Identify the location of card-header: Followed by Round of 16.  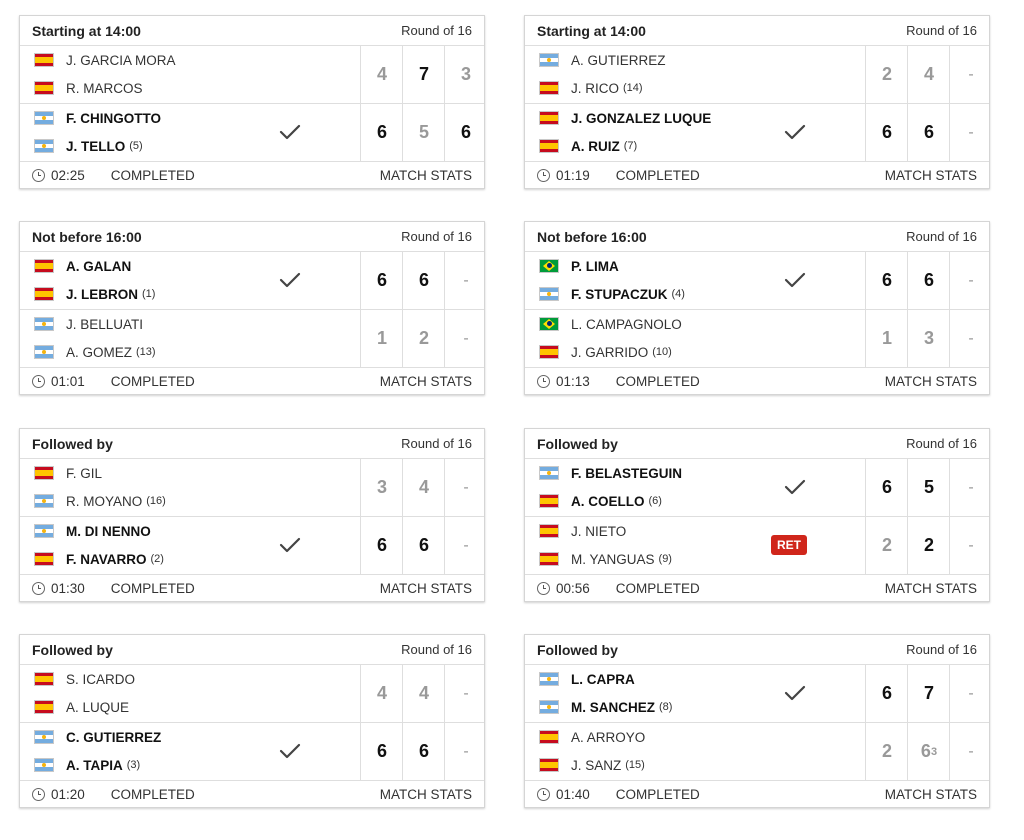
(252, 444).